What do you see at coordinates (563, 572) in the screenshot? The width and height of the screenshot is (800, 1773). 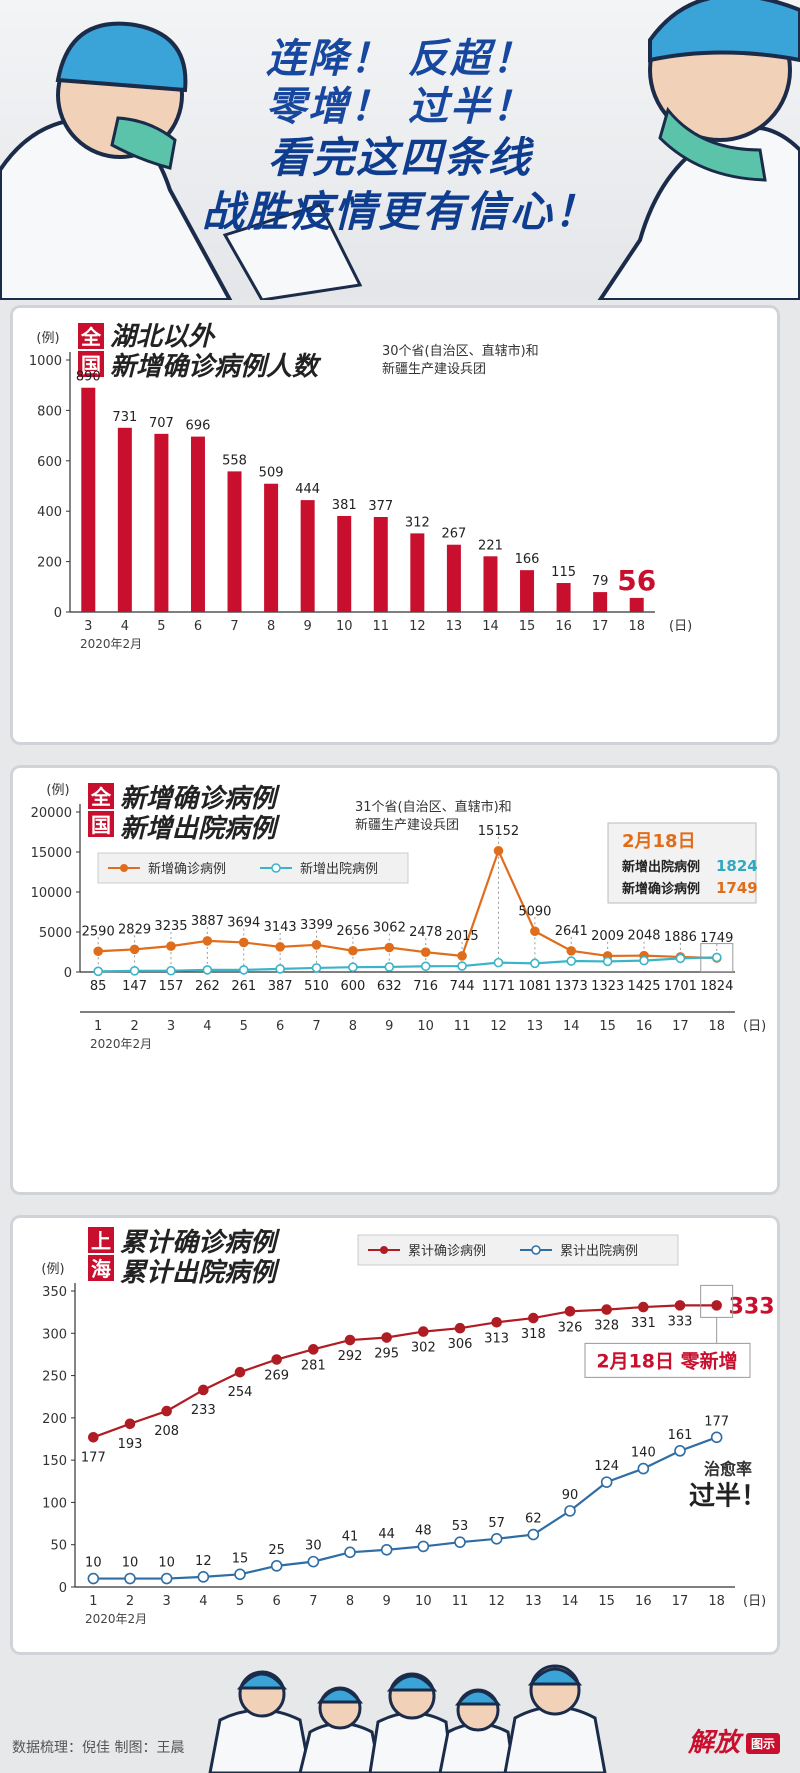 I see `data-label: 115` at bounding box center [563, 572].